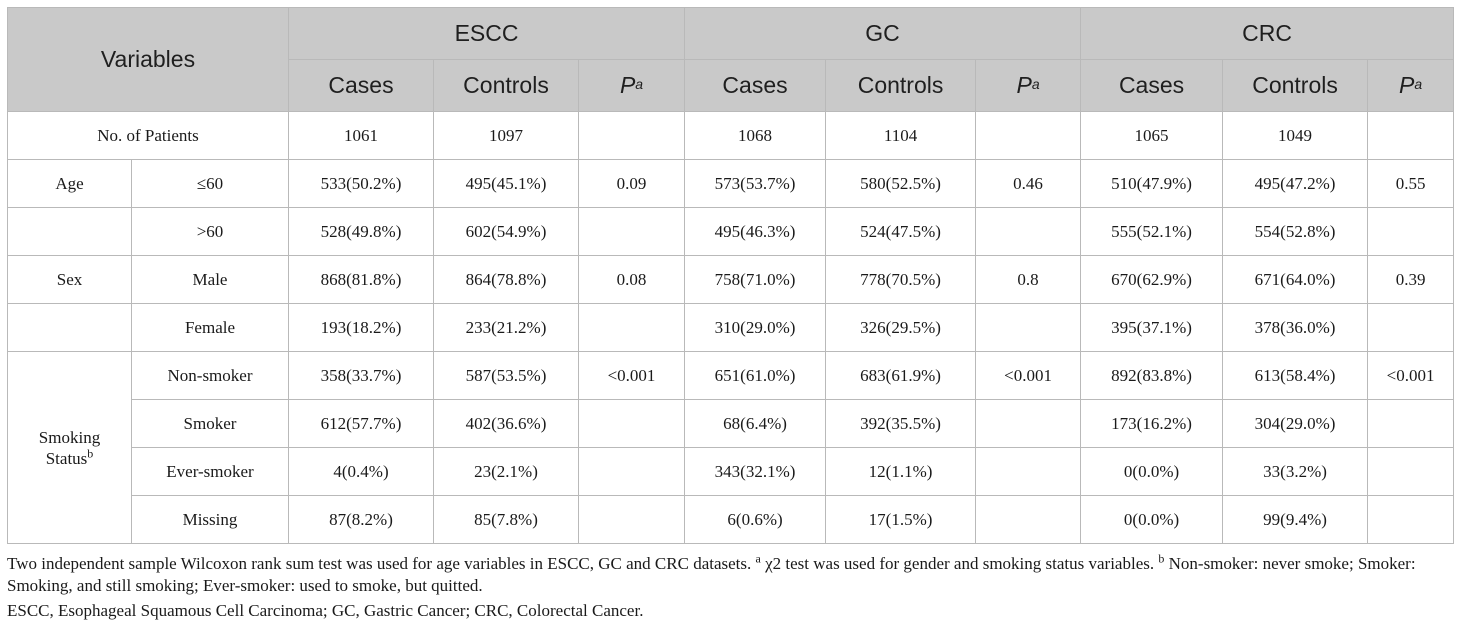 The image size is (1460, 633). Describe the element at coordinates (506, 183) in the screenshot. I see `table-cell: 495(45.1%)` at that location.